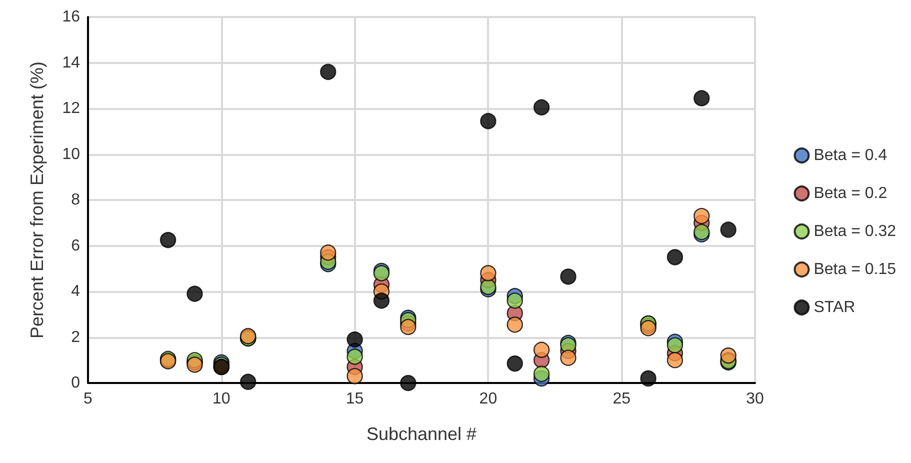 The image size is (911, 463). What do you see at coordinates (835, 307) in the screenshot?
I see `legend-label: STAR` at bounding box center [835, 307].